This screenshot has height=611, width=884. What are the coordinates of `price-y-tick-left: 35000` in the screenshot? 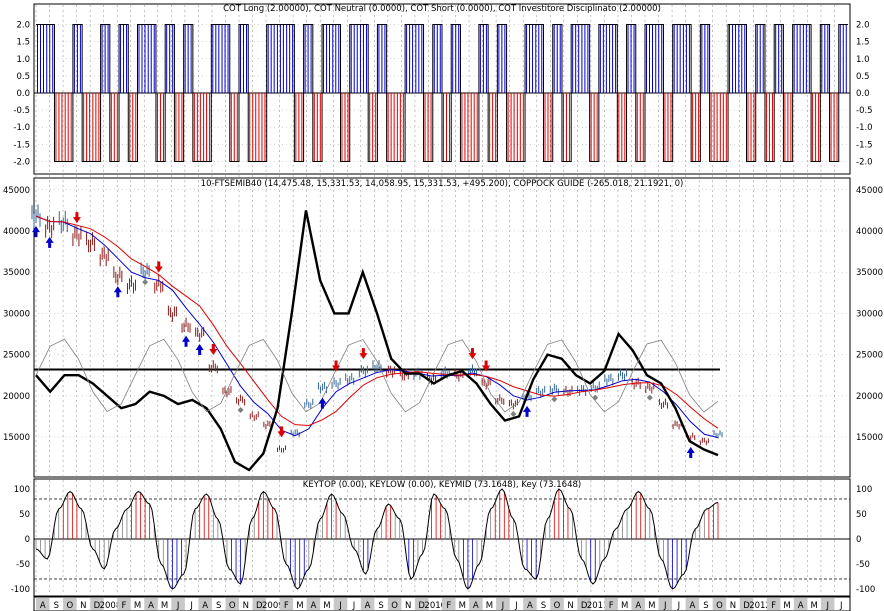 It's located at (16, 273).